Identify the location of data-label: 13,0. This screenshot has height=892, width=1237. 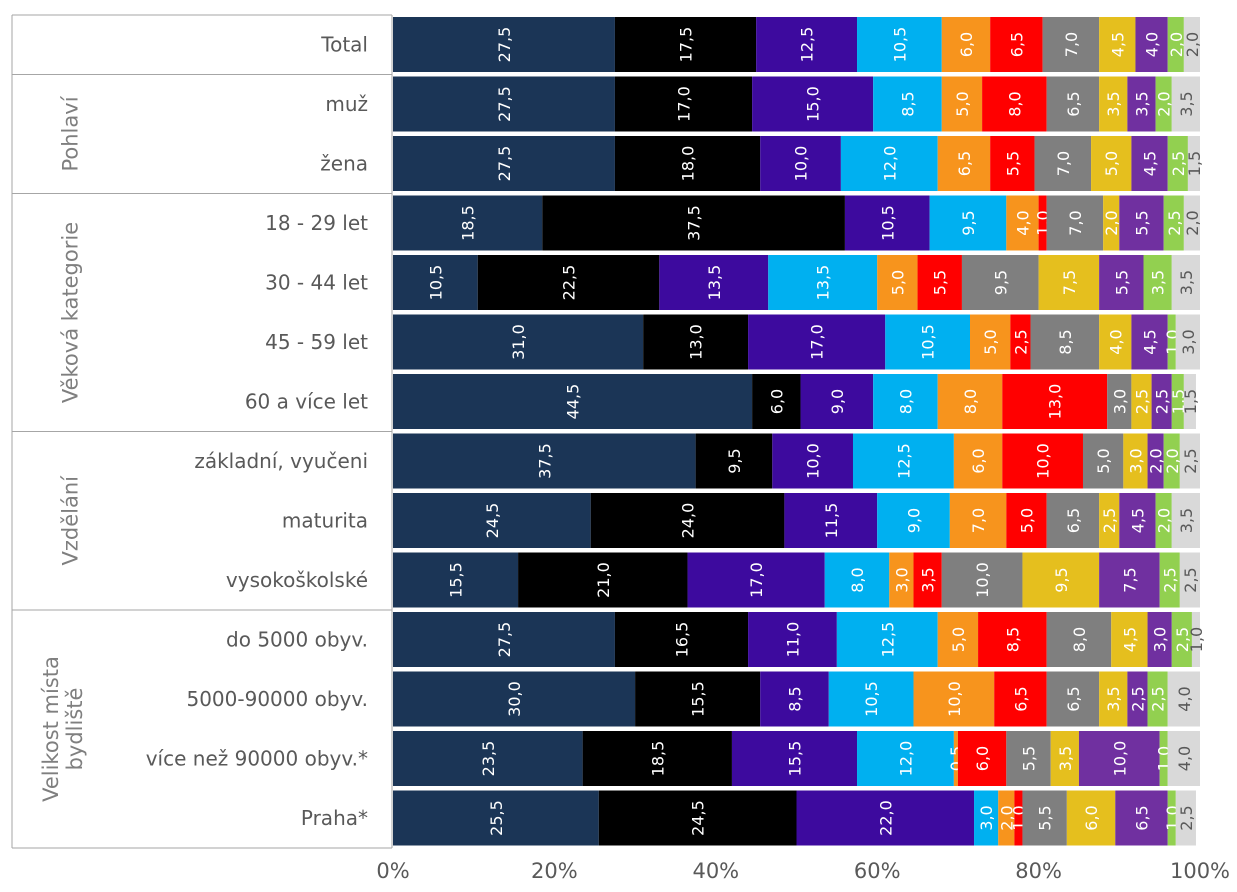
(696, 342).